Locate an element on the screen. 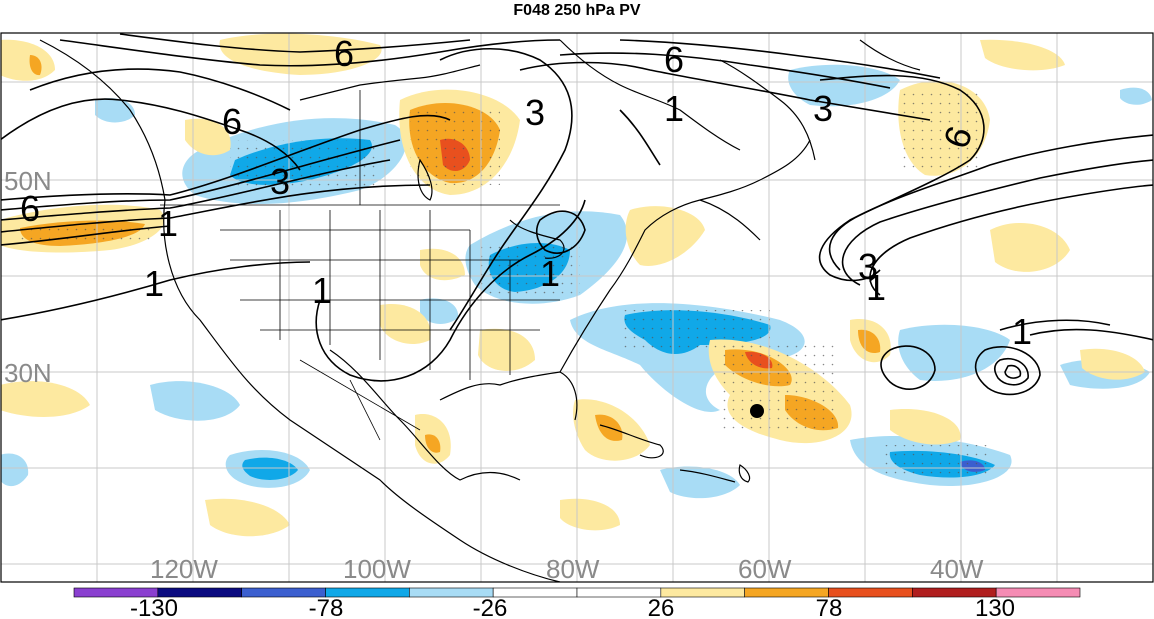 This screenshot has width=1154, height=619. colorbar-tick-label: -26 is located at coordinates (490, 607).